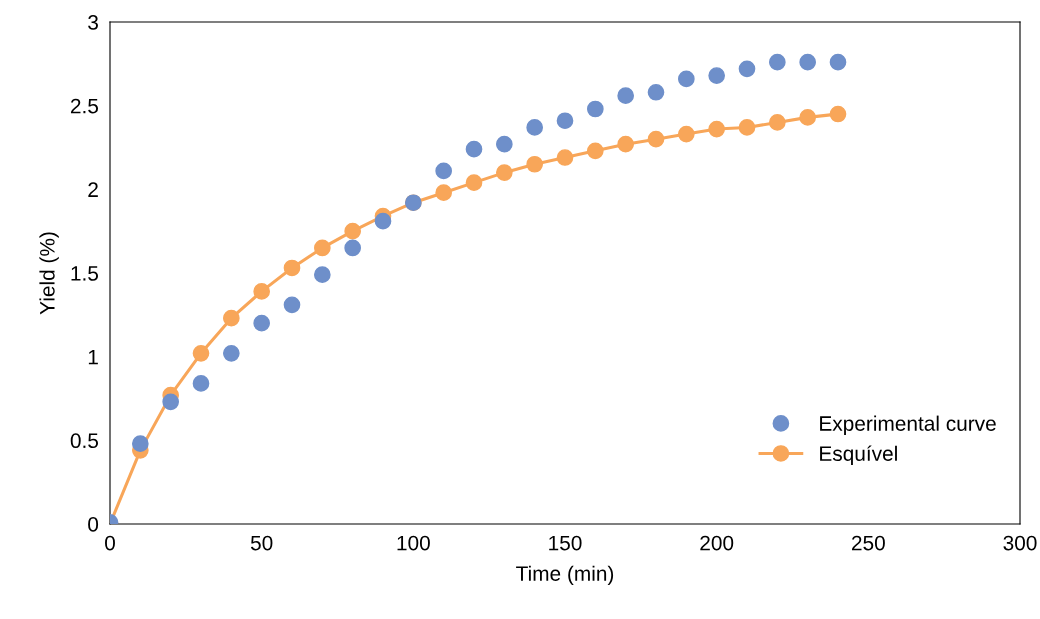 The width and height of the screenshot is (1040, 619). What do you see at coordinates (565, 543) in the screenshot?
I see `x-tick-label: 150` at bounding box center [565, 543].